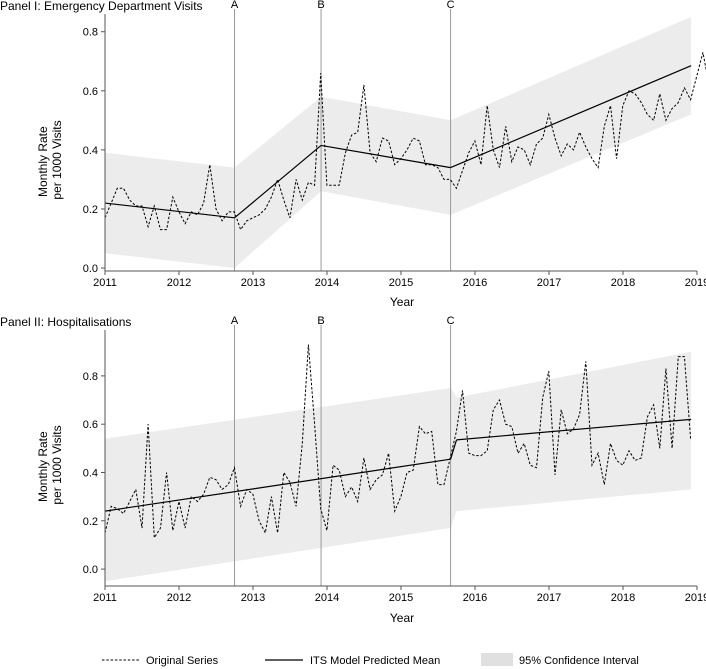 This screenshot has height=669, width=706. I want to click on panel-title: Panel II: Hospitalisations, so click(65, 322).